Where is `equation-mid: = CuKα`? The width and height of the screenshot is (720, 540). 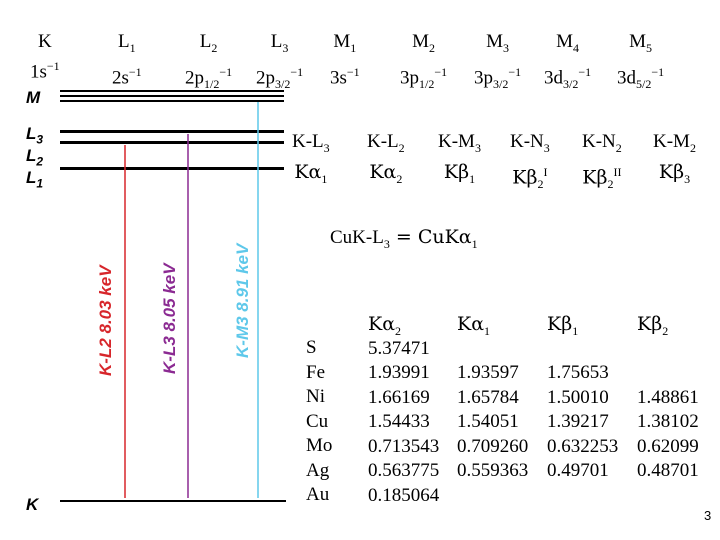
equation-mid: = CuKα is located at coordinates (430, 237).